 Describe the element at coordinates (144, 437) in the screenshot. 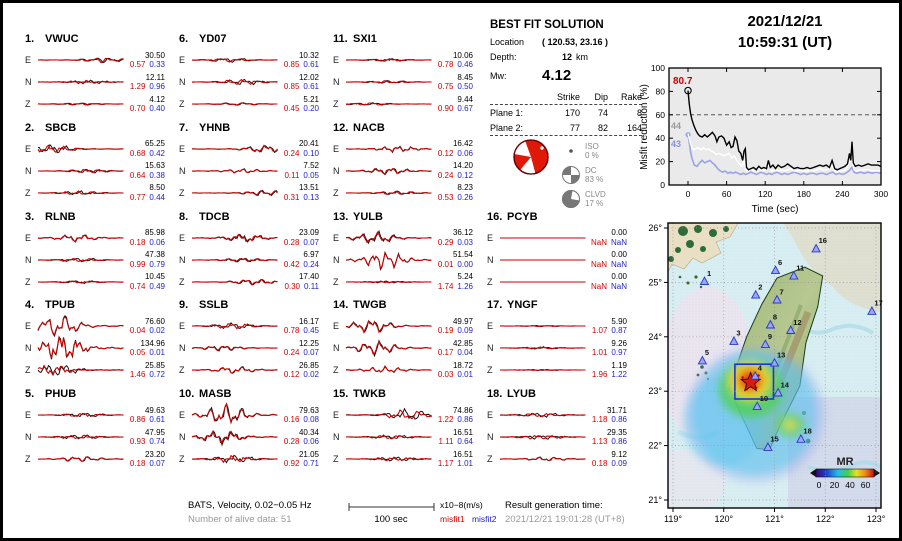

I see `component-values: 47.95 0.93 0.74` at that location.